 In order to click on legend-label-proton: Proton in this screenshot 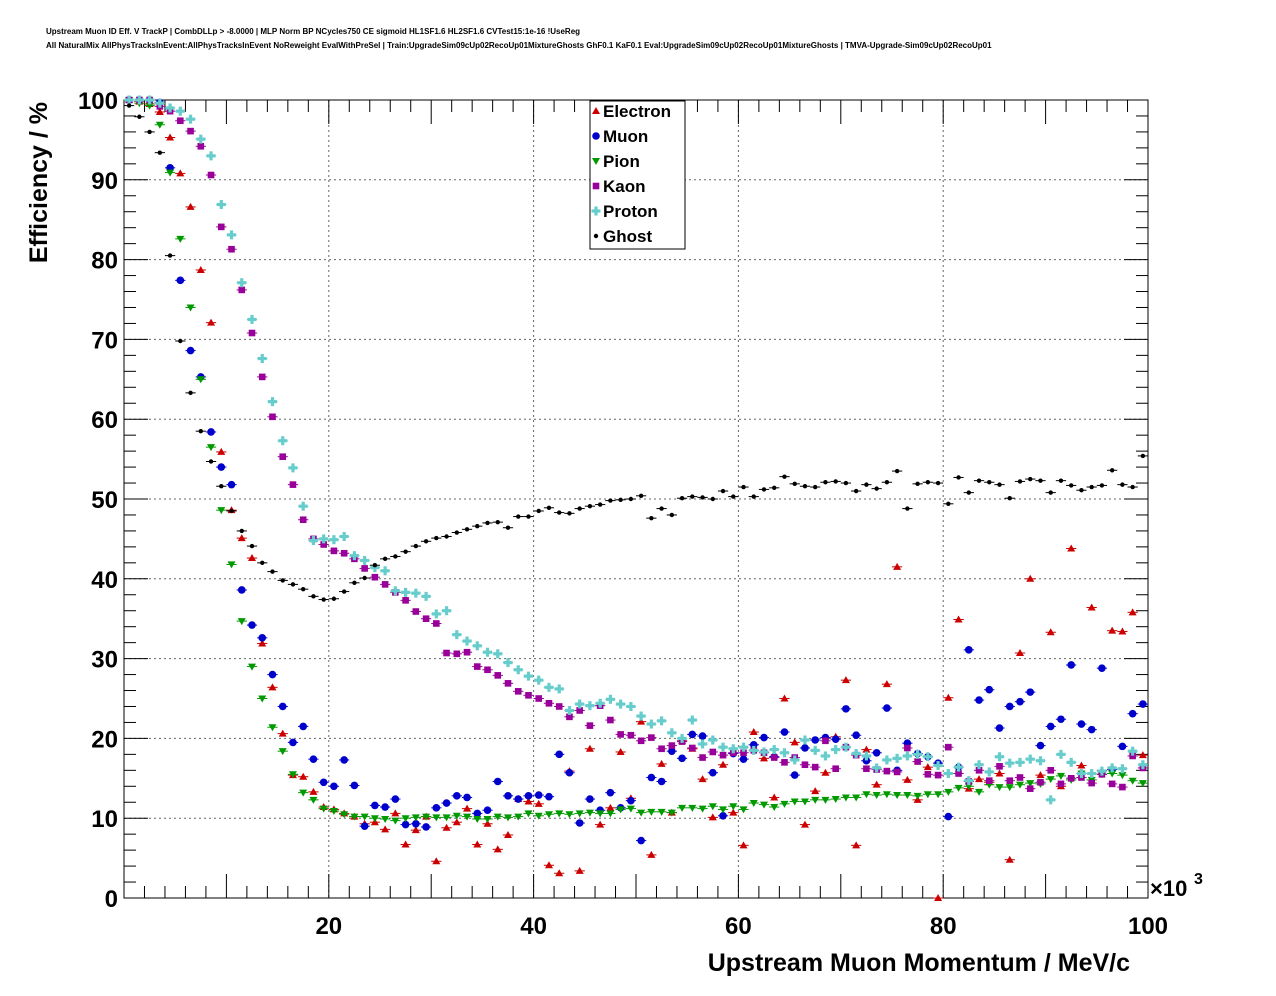, I will do `click(630, 211)`.